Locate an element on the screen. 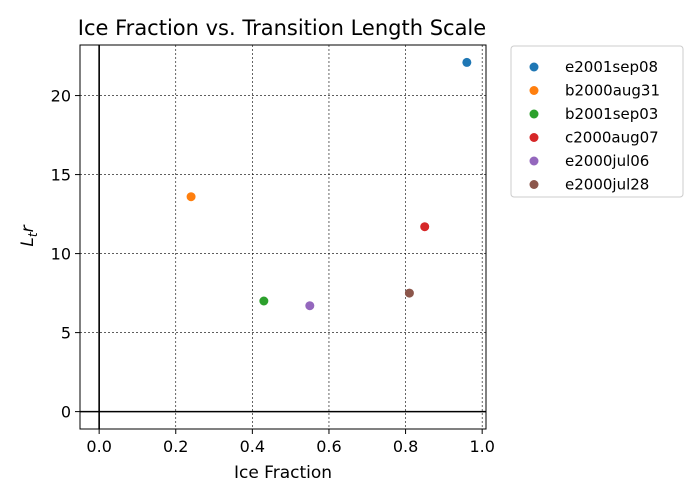  x-tick-label: 0.4 is located at coordinates (252, 446).